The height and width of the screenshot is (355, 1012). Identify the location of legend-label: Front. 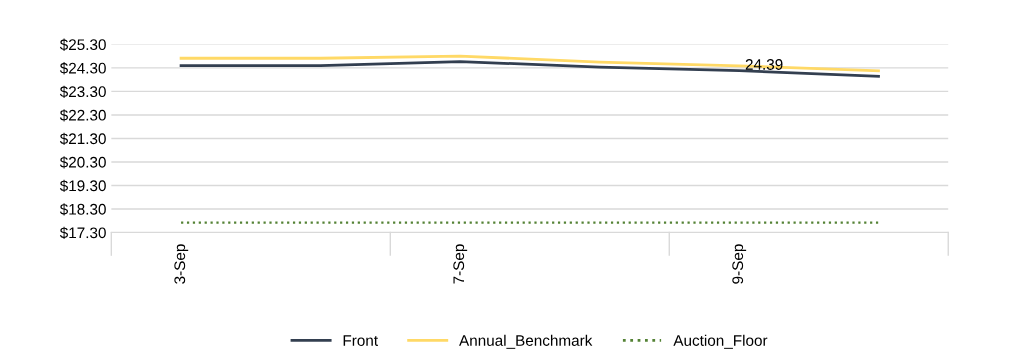
(360, 340).